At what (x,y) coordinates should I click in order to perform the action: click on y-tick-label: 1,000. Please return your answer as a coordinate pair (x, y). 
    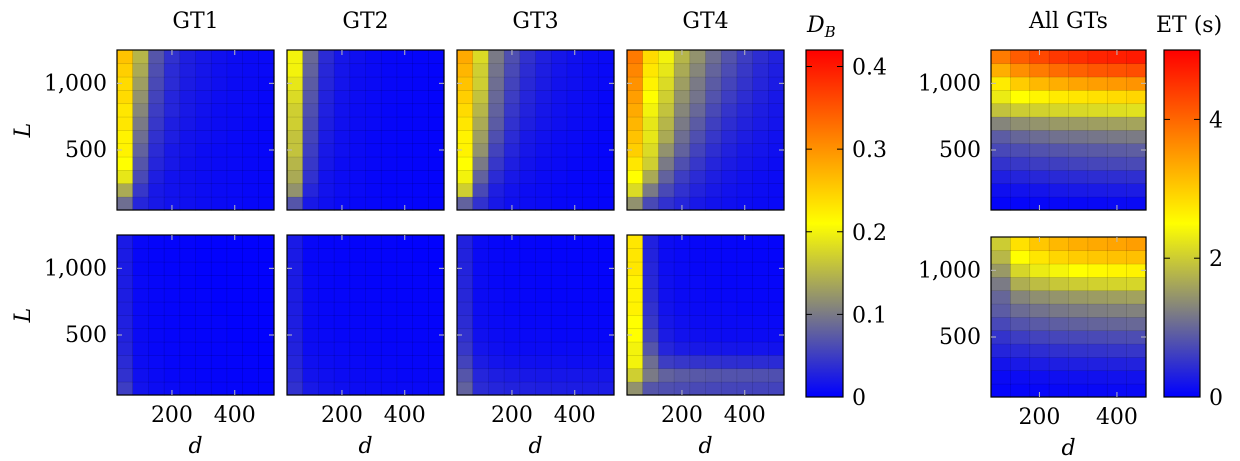
    Looking at the image, I should click on (949, 83).